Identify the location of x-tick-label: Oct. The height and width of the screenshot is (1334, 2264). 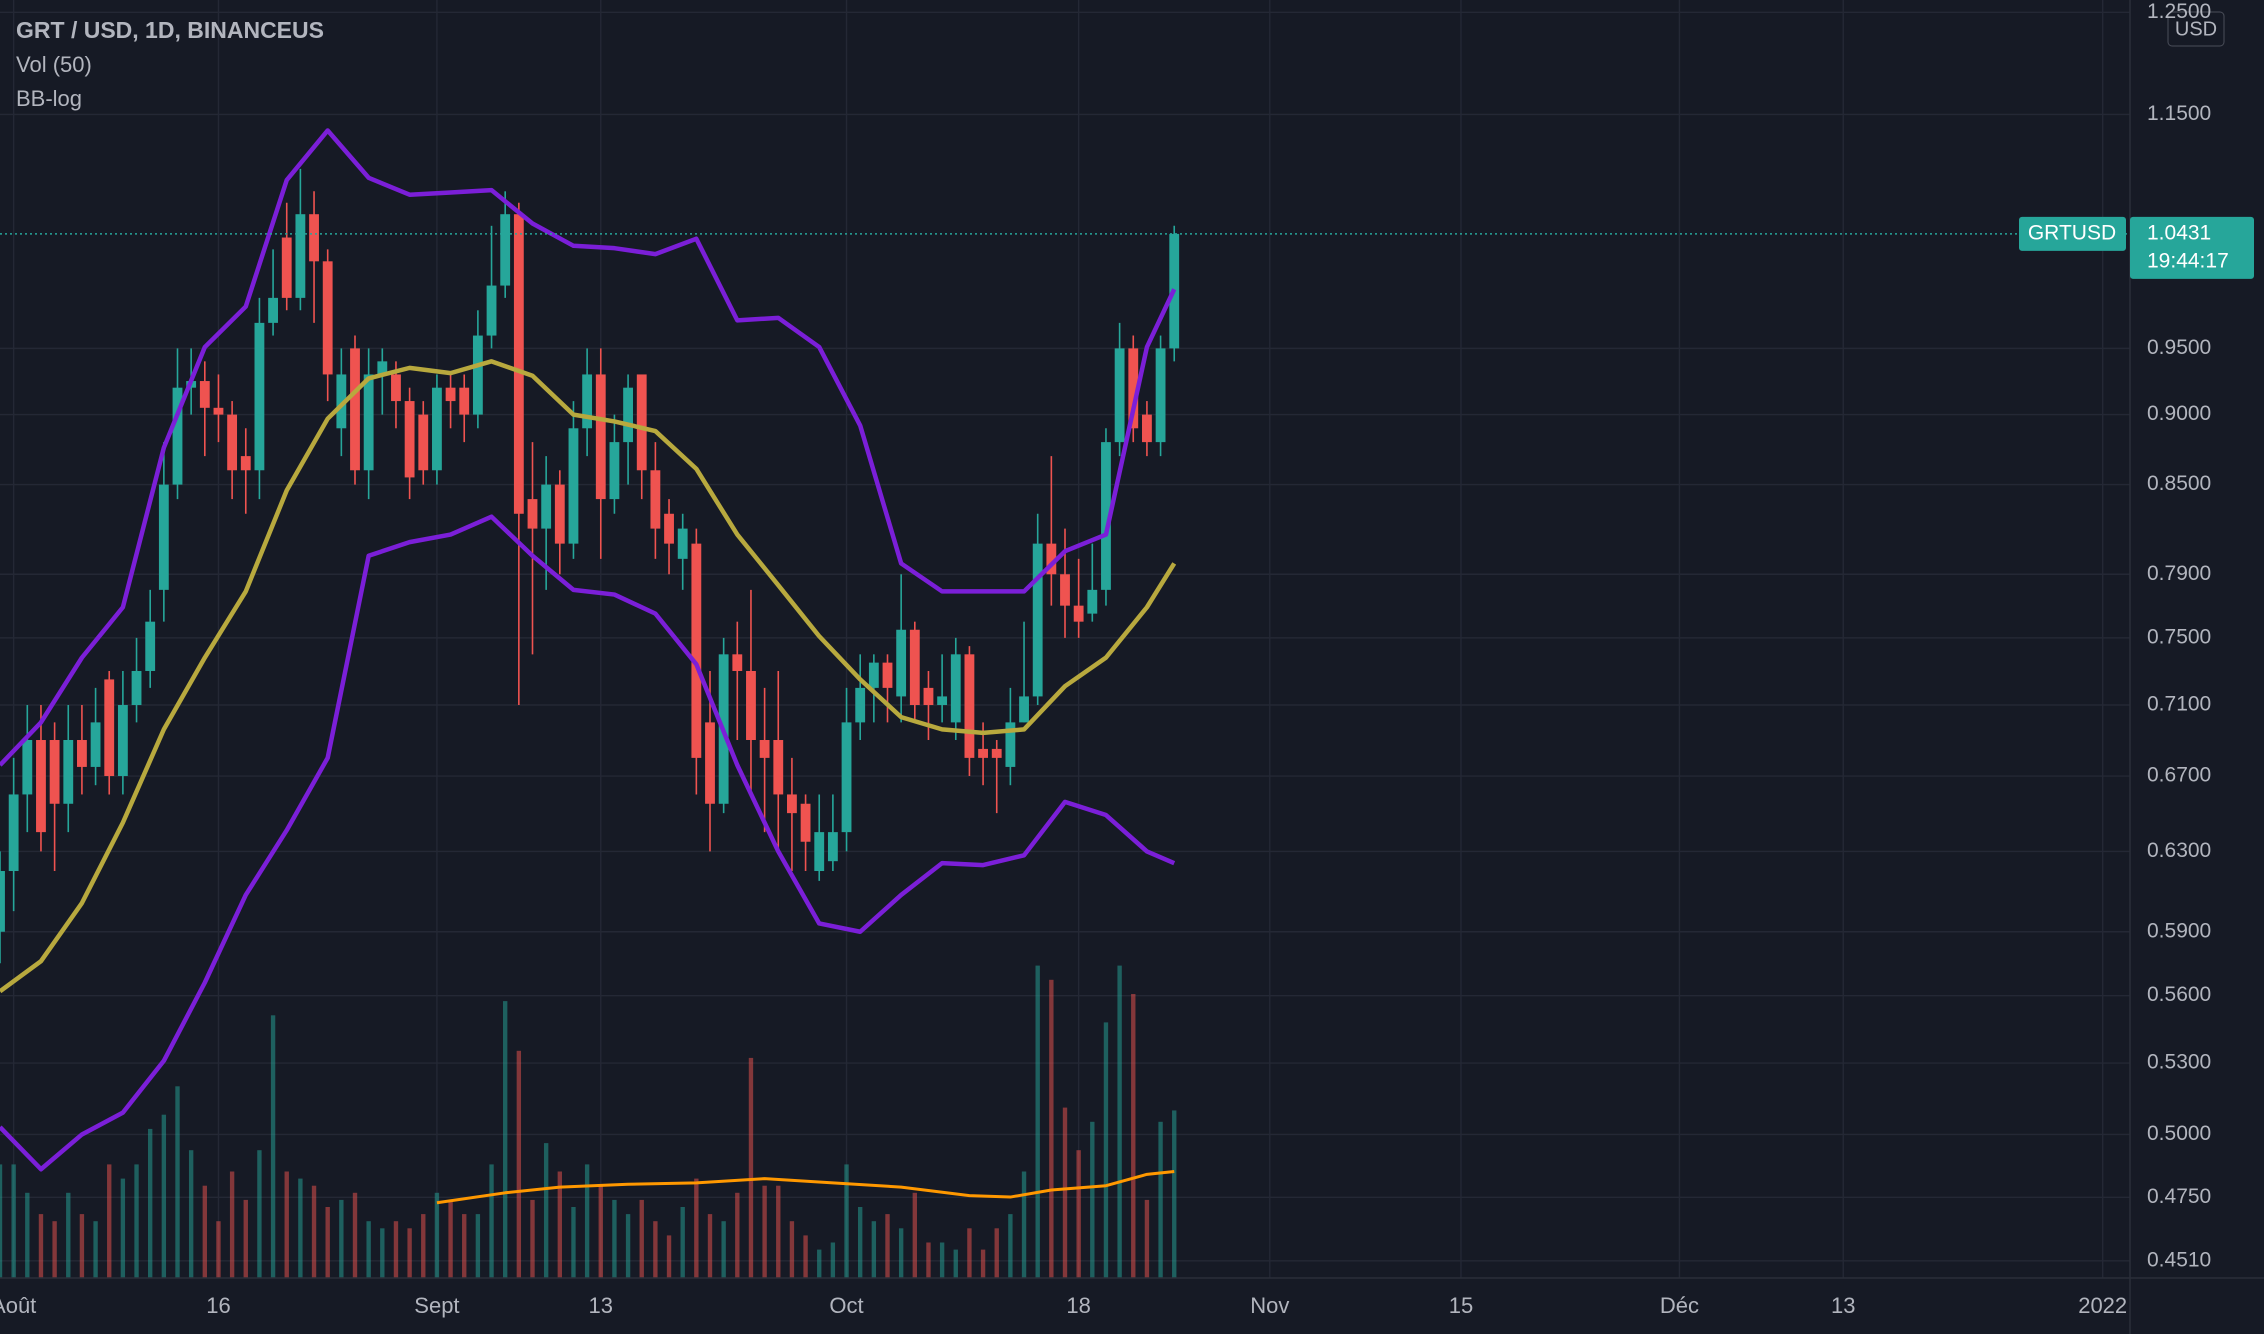
(846, 1305).